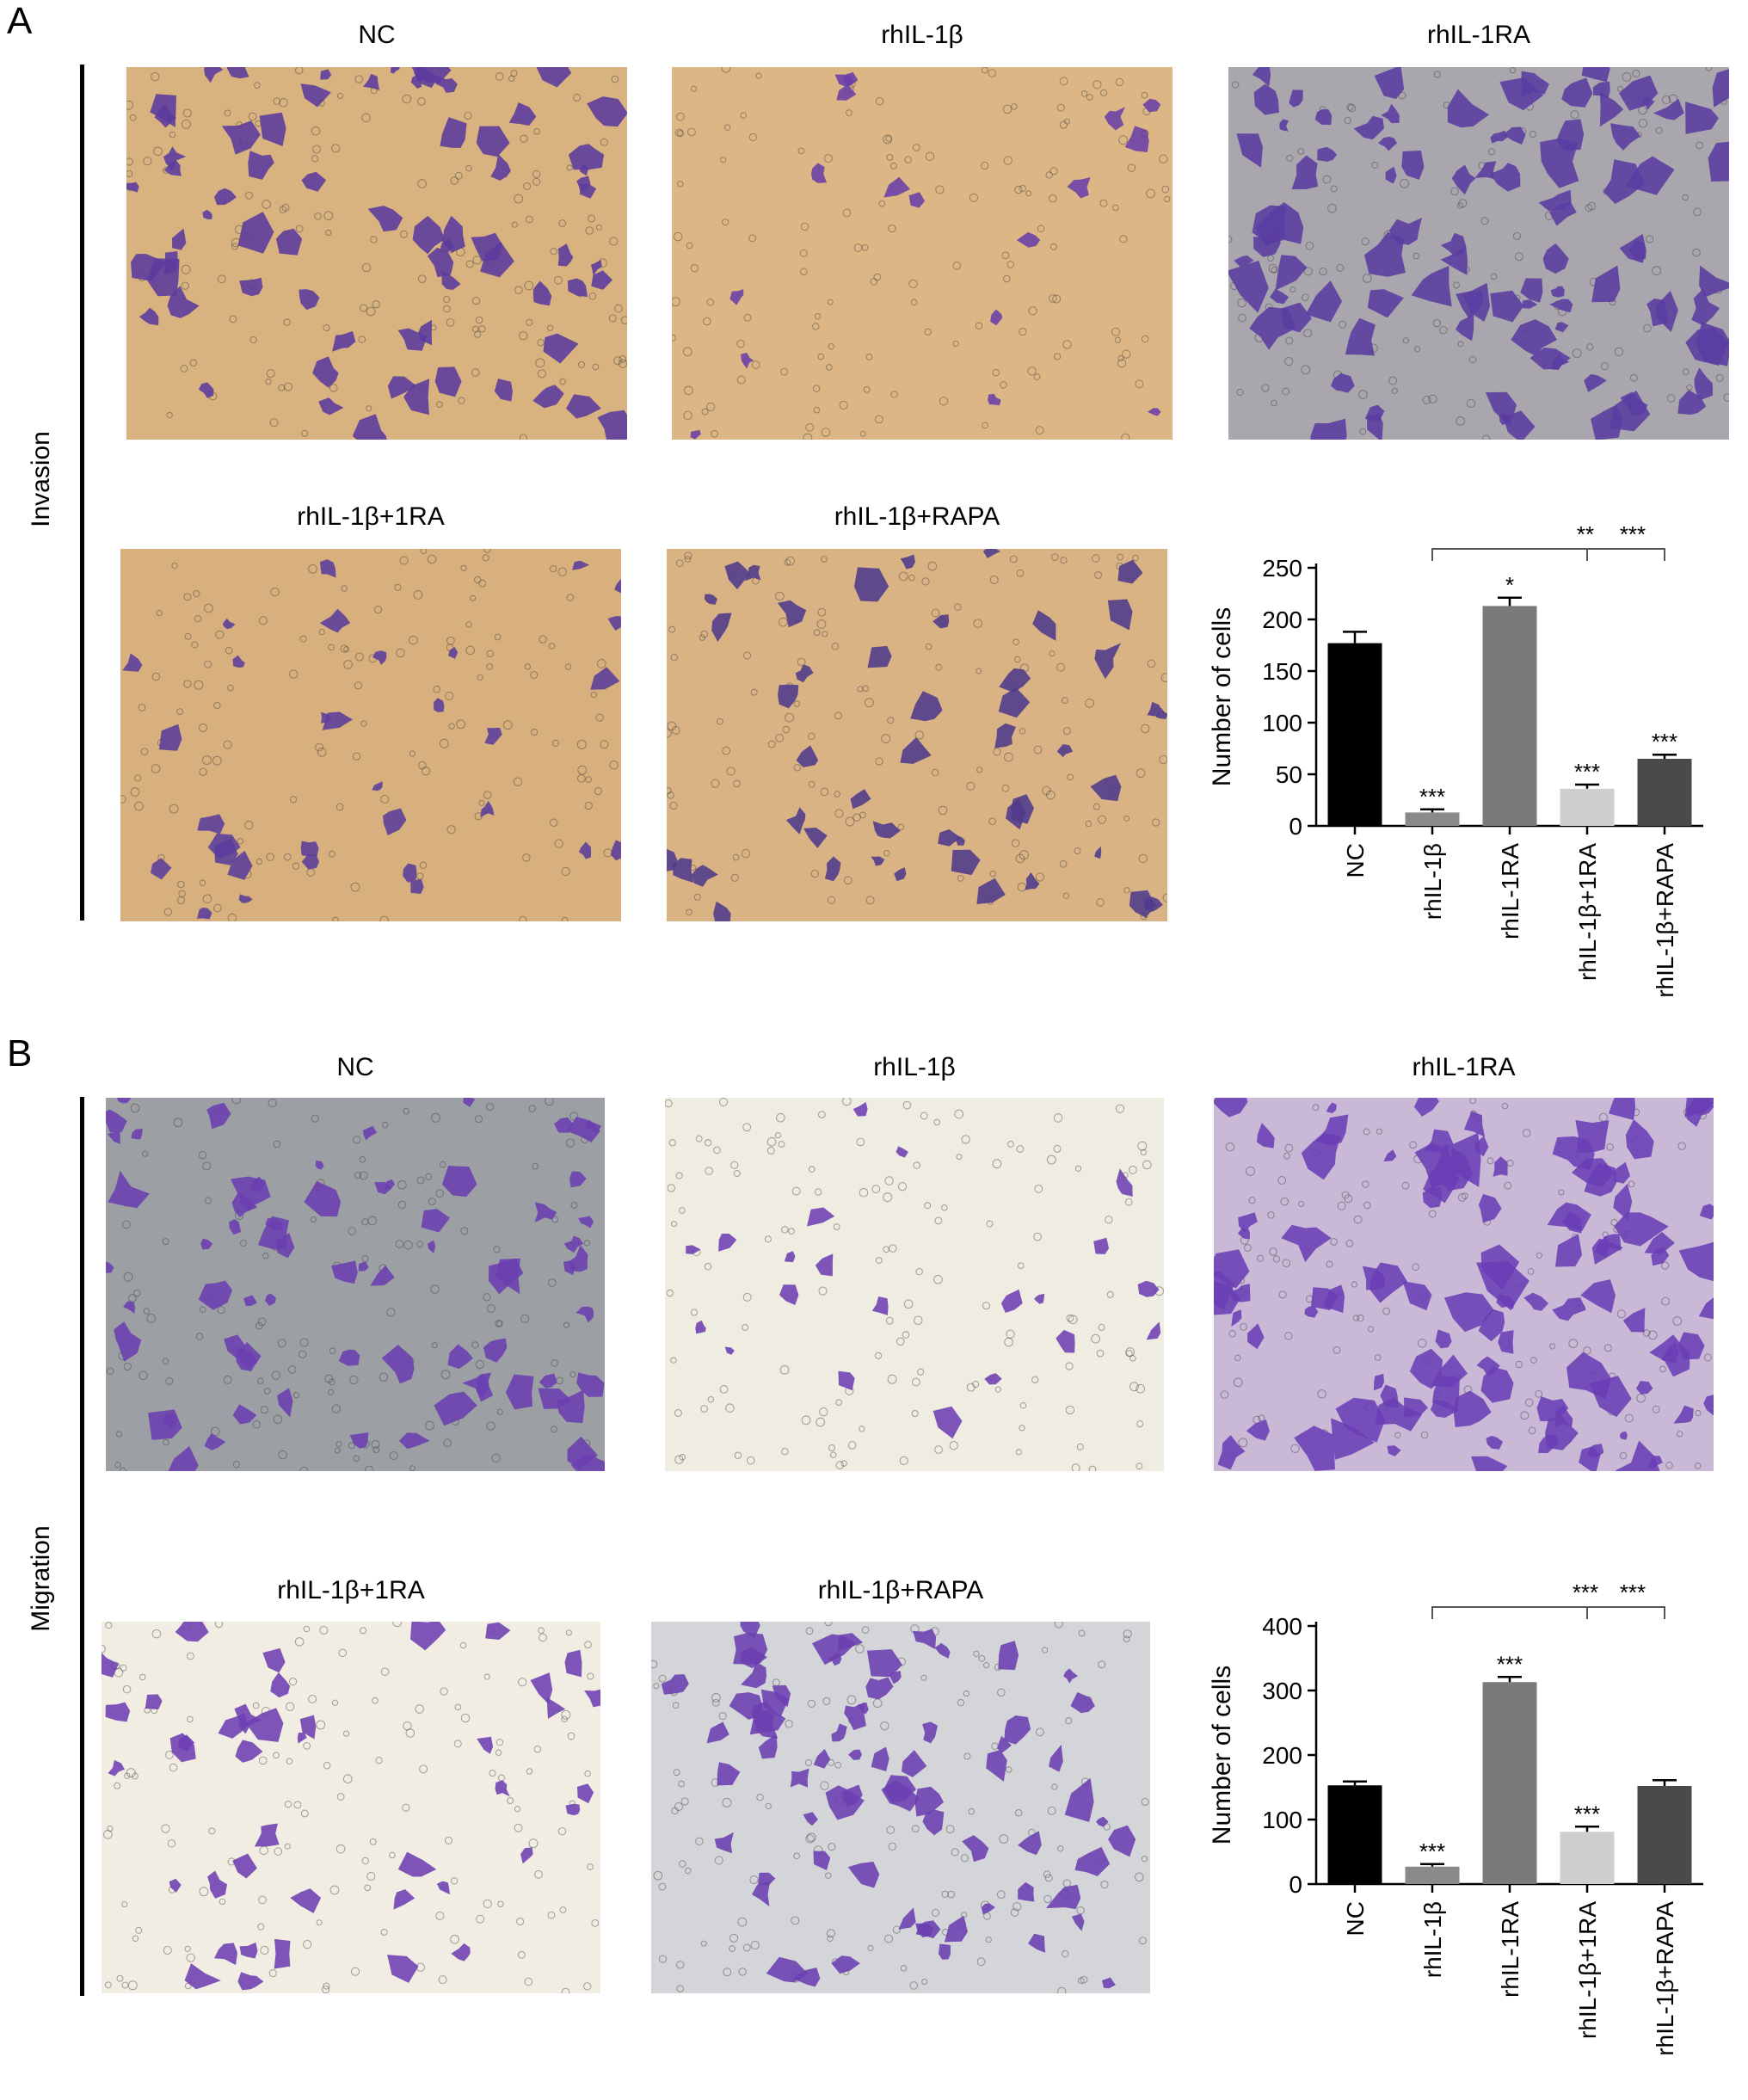 Image resolution: width=1748 pixels, height=2100 pixels. Describe the element at coordinates (82, 1546) in the screenshot. I see `panel-b-side-bar` at that location.